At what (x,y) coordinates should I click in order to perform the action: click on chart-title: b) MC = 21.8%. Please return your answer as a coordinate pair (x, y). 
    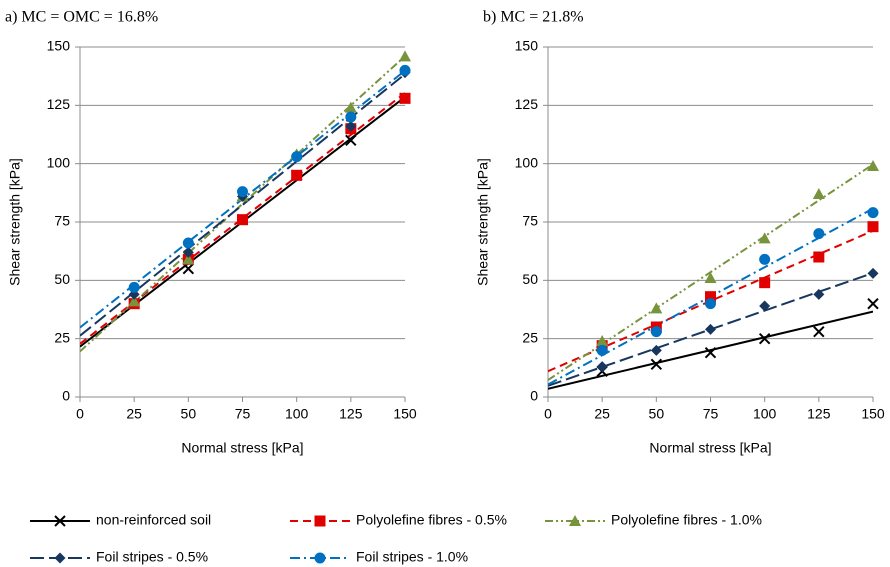
    Looking at the image, I should click on (533, 17).